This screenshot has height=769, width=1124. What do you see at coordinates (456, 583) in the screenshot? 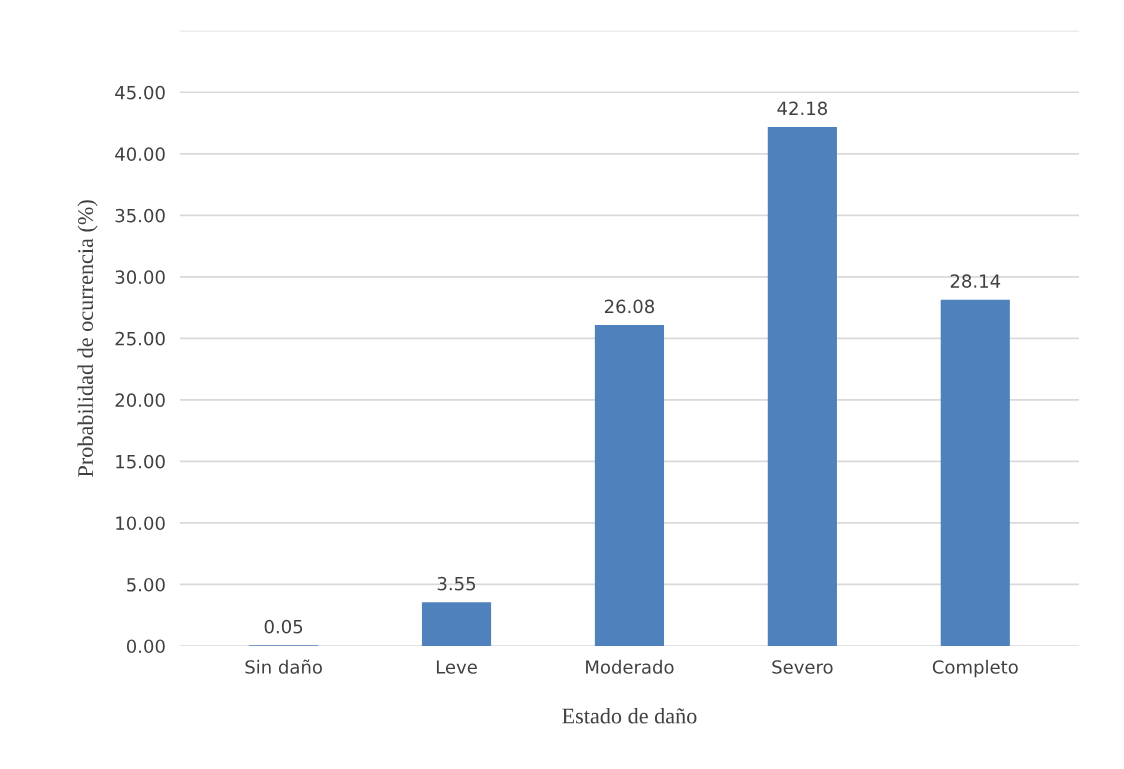
I see `data-label: 3.55` at bounding box center [456, 583].